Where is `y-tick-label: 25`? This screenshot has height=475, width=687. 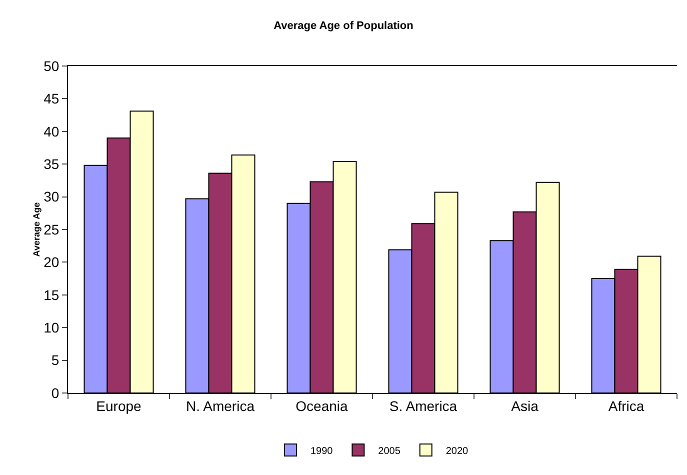 y-tick-label: 25 is located at coordinates (52, 229).